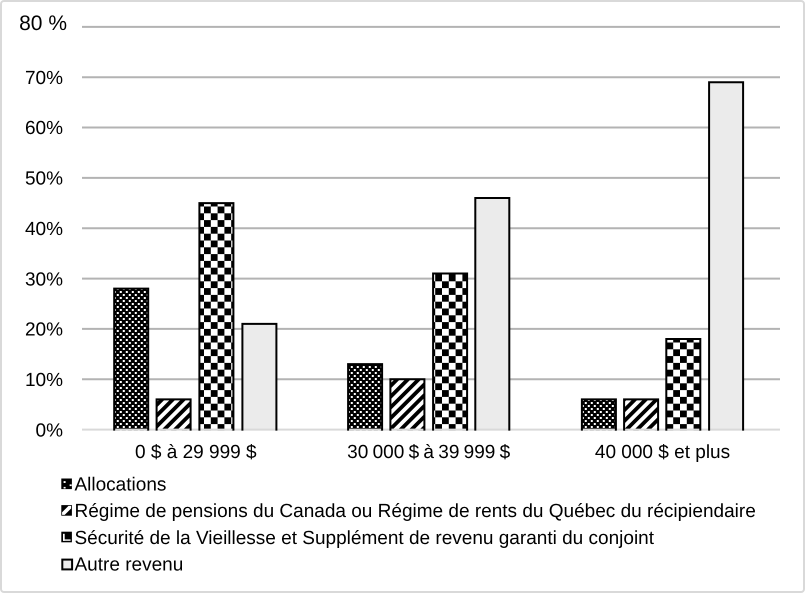 This screenshot has height=593, width=805. What do you see at coordinates (662, 452) in the screenshot?
I see `svg-text: 40 000 $ et plus` at bounding box center [662, 452].